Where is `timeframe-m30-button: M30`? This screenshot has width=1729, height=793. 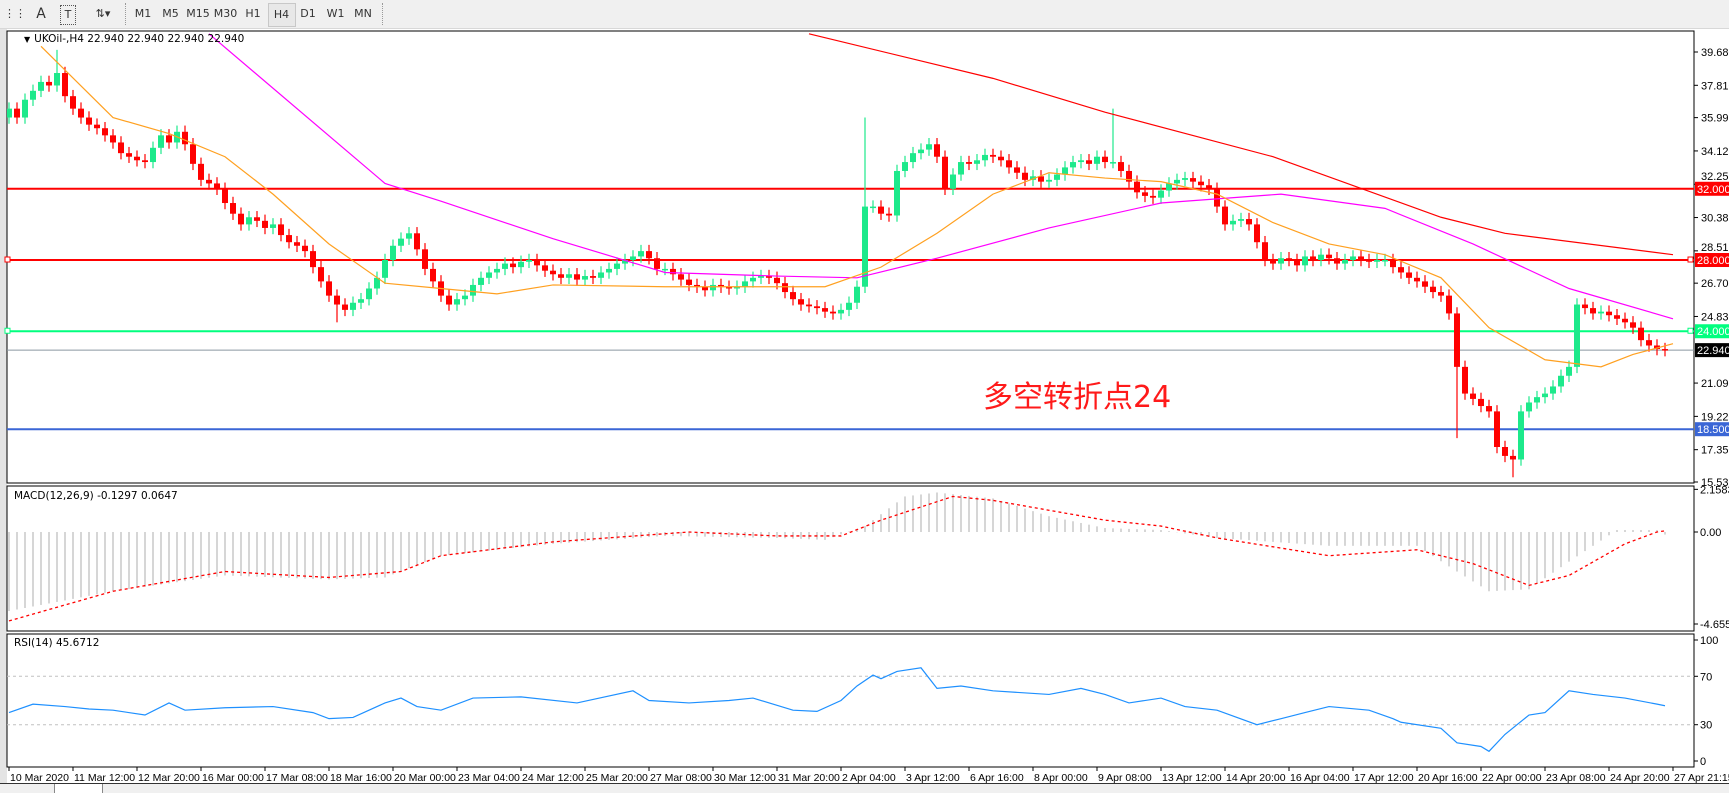 timeframe-m30-button: M30 is located at coordinates (225, 13).